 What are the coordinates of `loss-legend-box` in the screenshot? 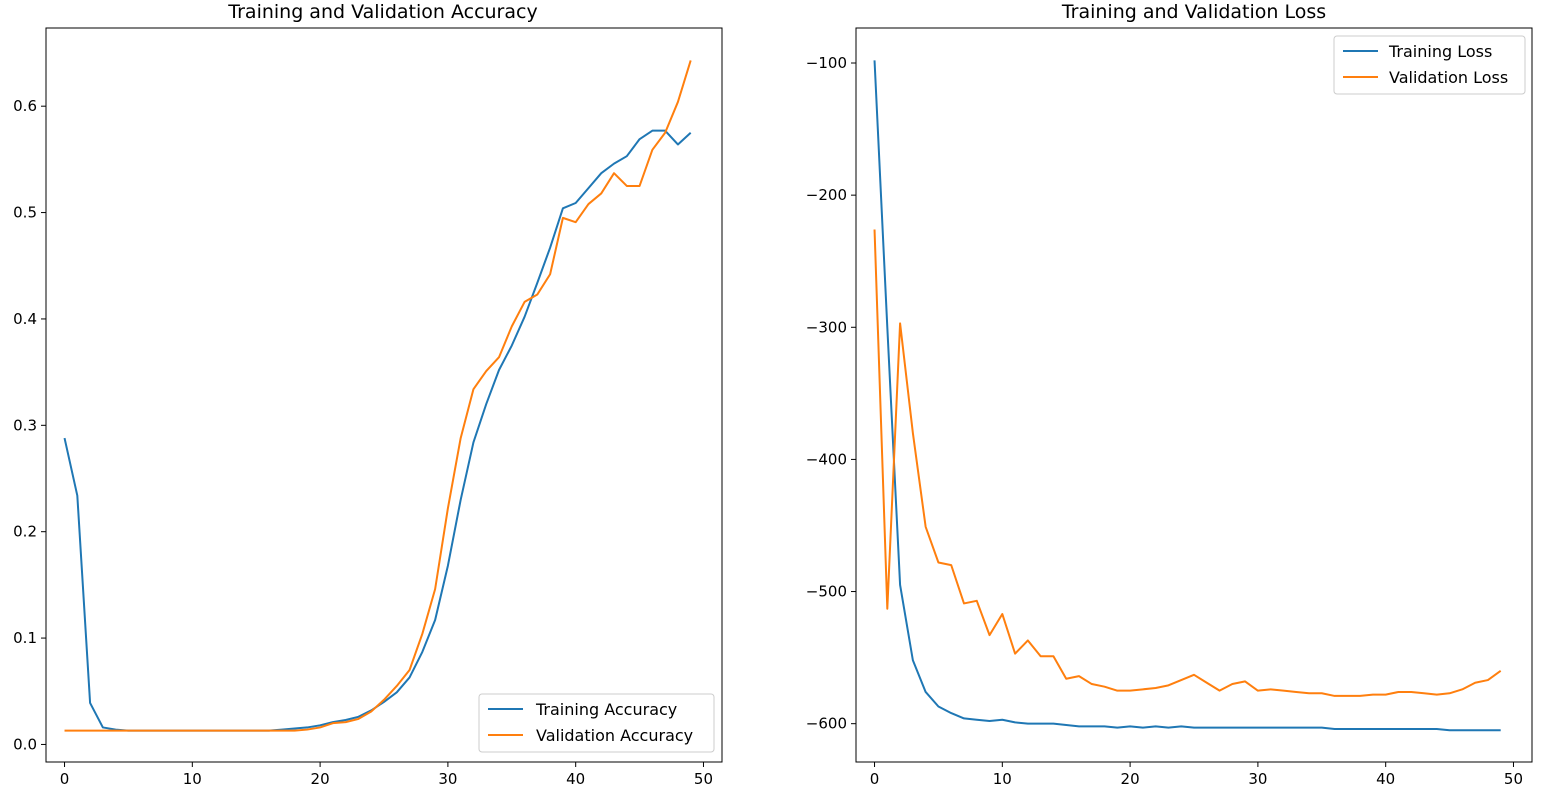 It's located at (1429, 65).